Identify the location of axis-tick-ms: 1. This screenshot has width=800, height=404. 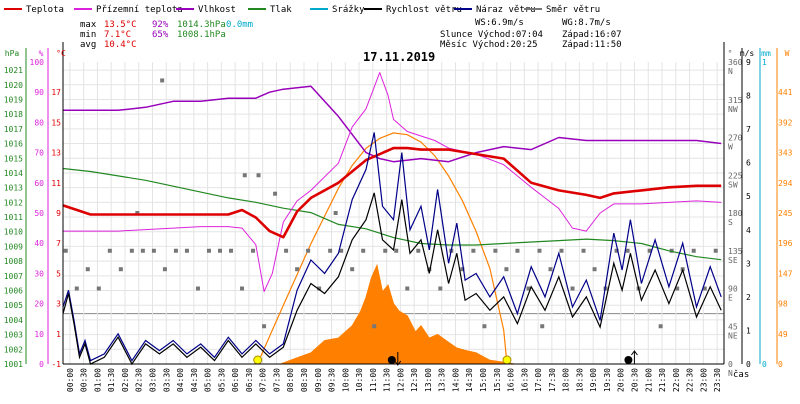
(748, 330).